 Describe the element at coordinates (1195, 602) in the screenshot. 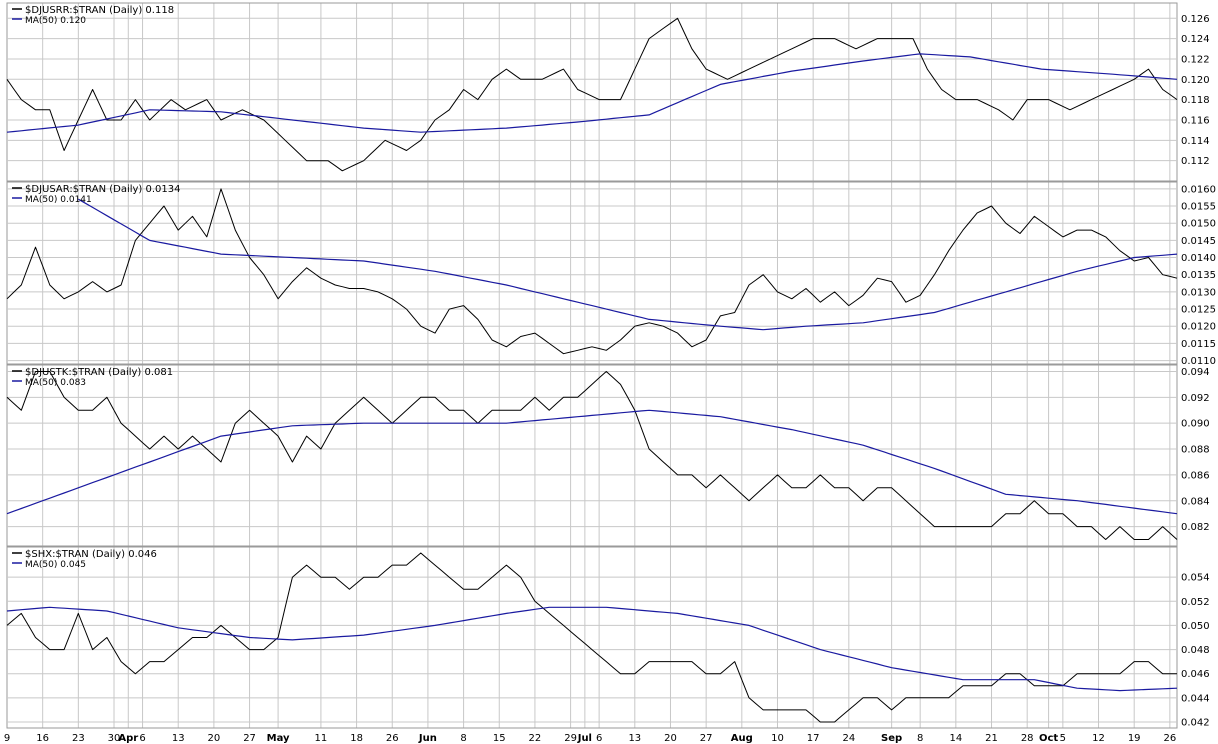

I see `y-tick-label: 0.052` at that location.